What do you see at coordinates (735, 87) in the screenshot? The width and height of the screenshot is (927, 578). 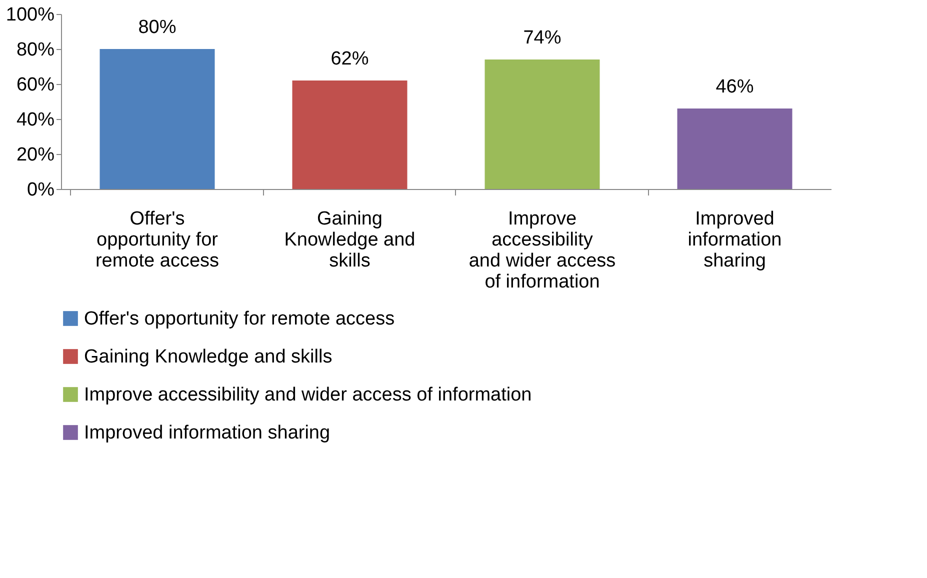 I see `data-label: 46%` at bounding box center [735, 87].